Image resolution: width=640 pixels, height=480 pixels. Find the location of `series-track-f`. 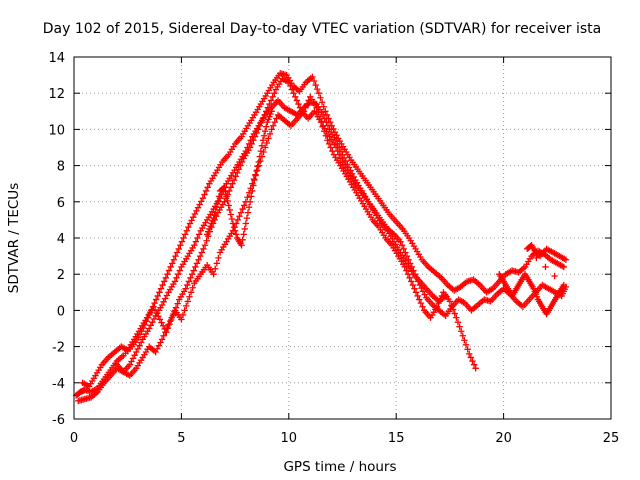

series-track-f is located at coordinates (533, 280).